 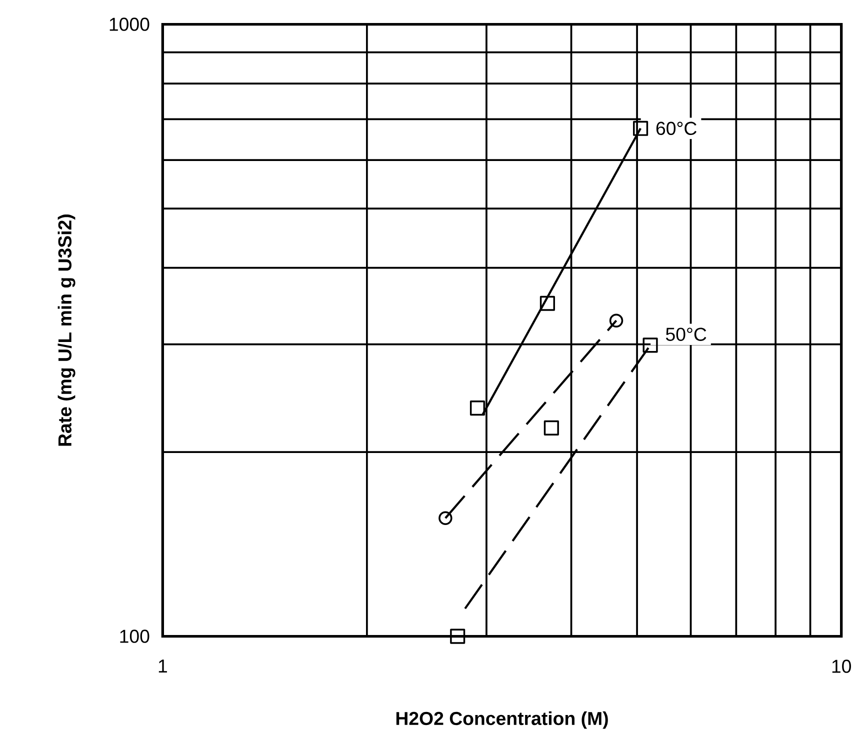 I want to click on y-tick-label: 100, so click(x=135, y=636).